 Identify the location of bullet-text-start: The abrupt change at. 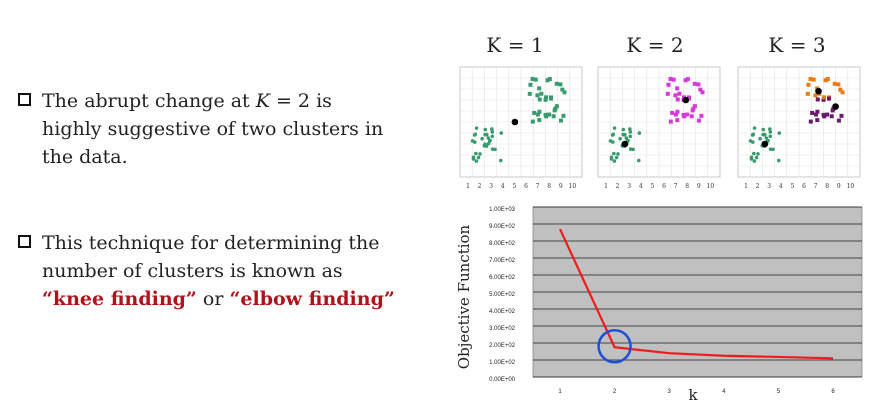
(149, 101).